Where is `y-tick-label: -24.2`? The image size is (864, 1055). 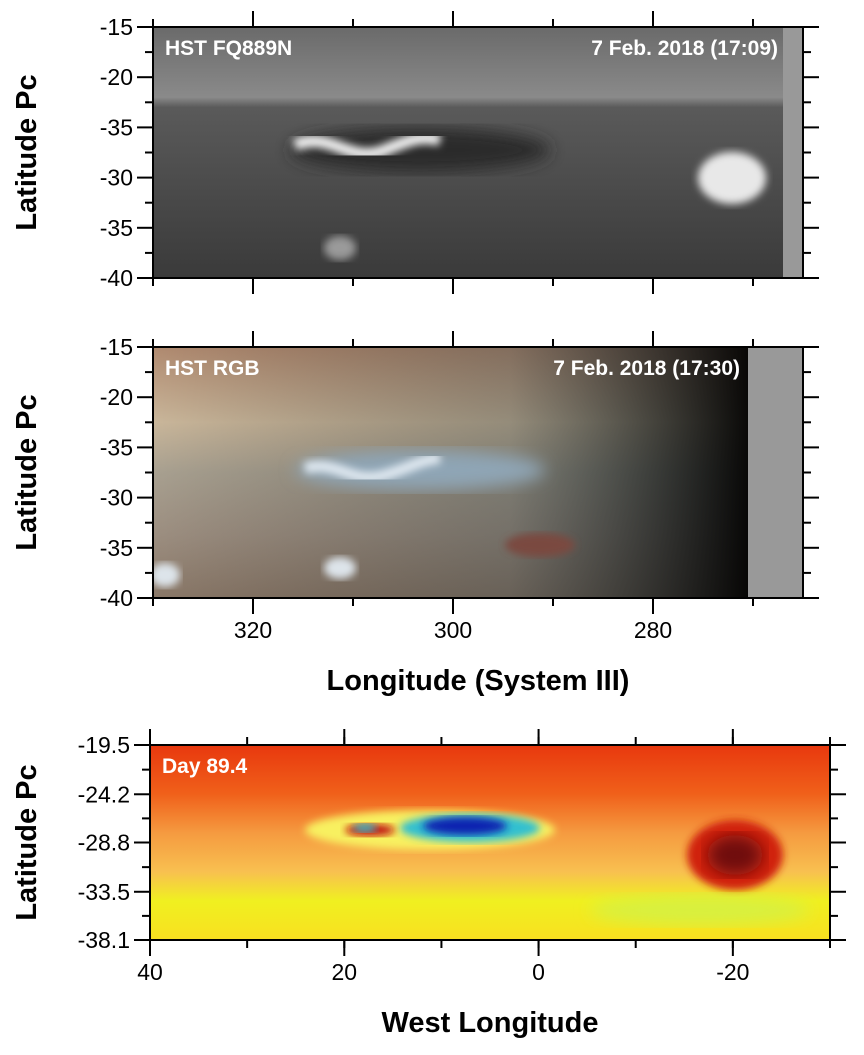 y-tick-label: -24.2 is located at coordinates (104, 794).